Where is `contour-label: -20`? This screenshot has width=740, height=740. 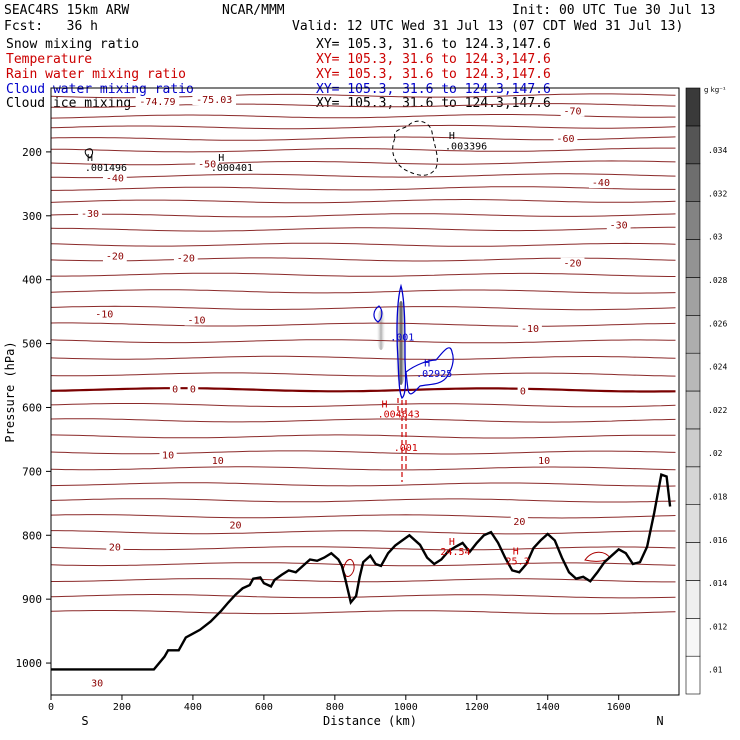 contour-label: -20 is located at coordinates (573, 264).